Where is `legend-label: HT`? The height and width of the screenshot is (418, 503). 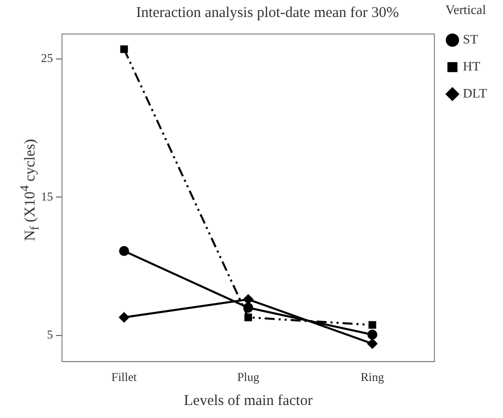
legend-label: HT is located at coordinates (471, 66).